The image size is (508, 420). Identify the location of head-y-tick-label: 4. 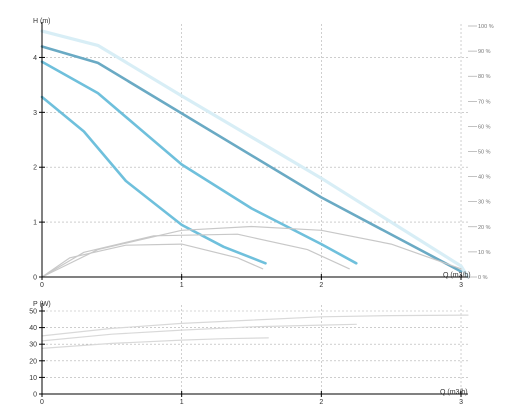
(35, 58).